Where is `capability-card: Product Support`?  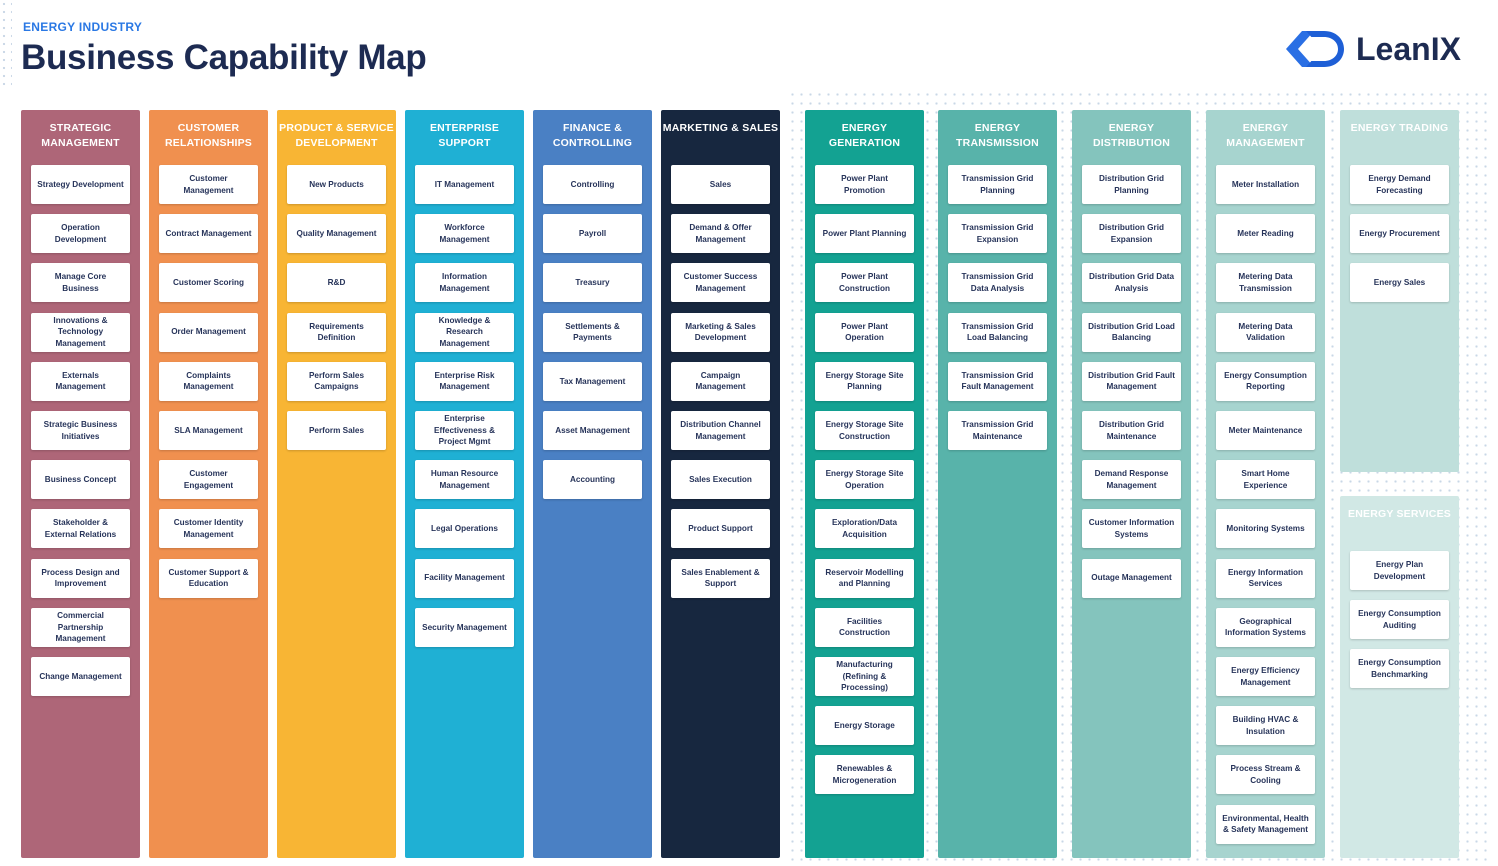 capability-card: Product Support is located at coordinates (720, 529).